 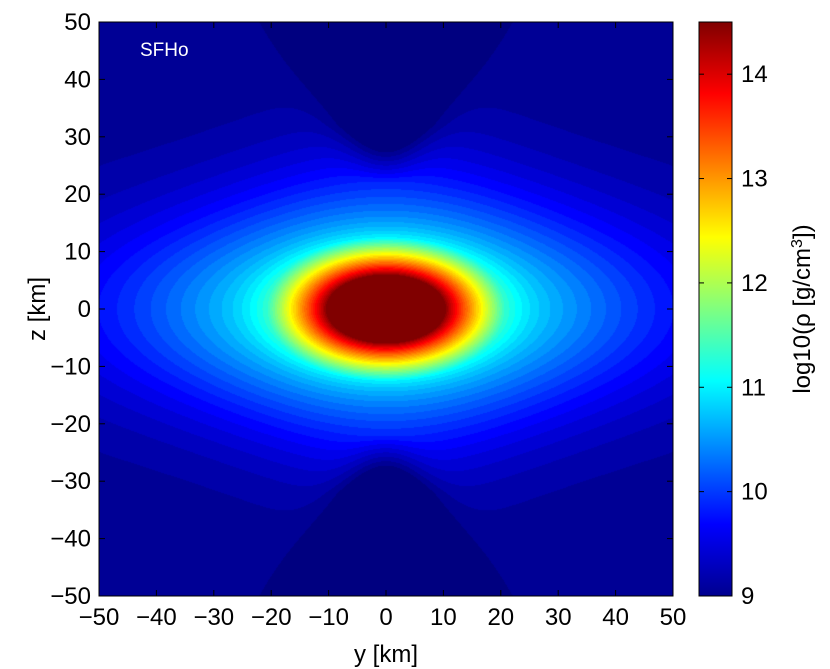 What do you see at coordinates (443, 617) in the screenshot?
I see `x-tick-label: 10` at bounding box center [443, 617].